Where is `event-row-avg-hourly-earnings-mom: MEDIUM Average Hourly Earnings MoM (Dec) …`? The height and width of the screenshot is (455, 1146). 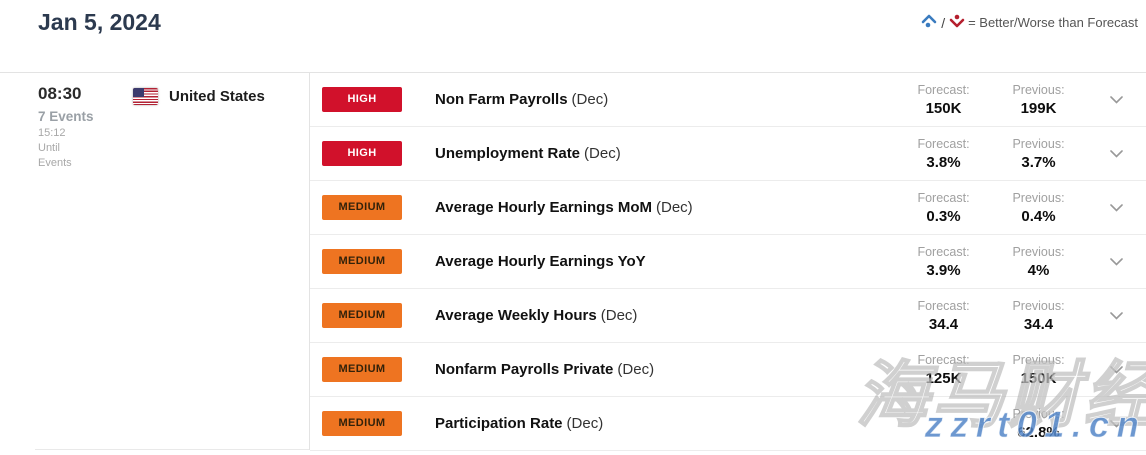 event-row-avg-hourly-earnings-mom: MEDIUM Average Hourly Earnings MoM (Dec) … is located at coordinates (728, 208).